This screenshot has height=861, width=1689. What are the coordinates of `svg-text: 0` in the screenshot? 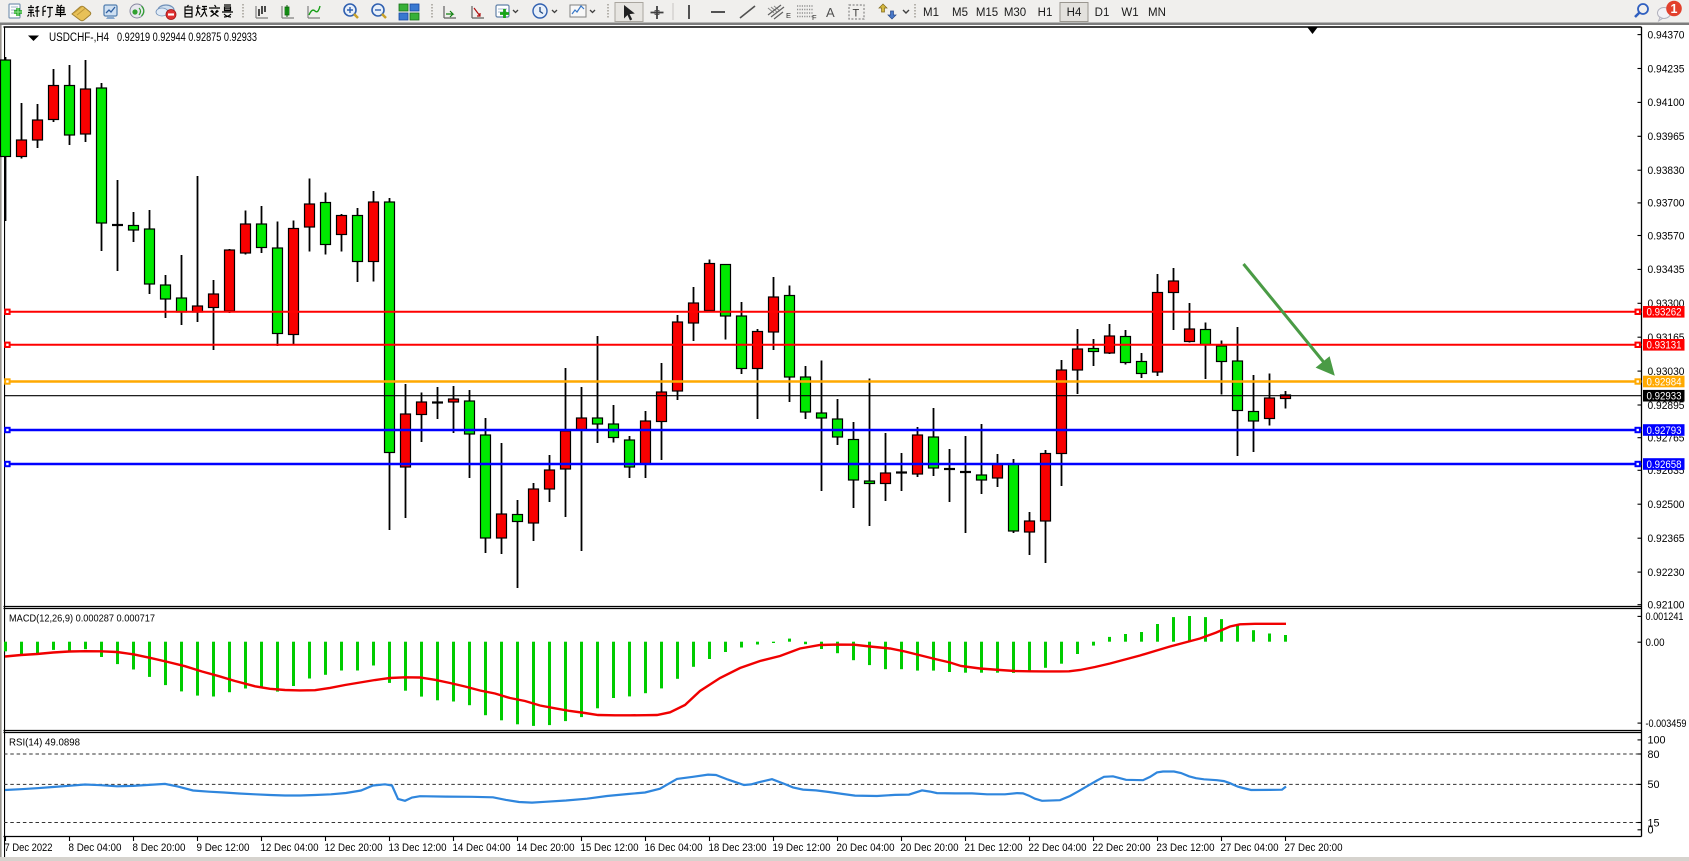 It's located at (1651, 831).